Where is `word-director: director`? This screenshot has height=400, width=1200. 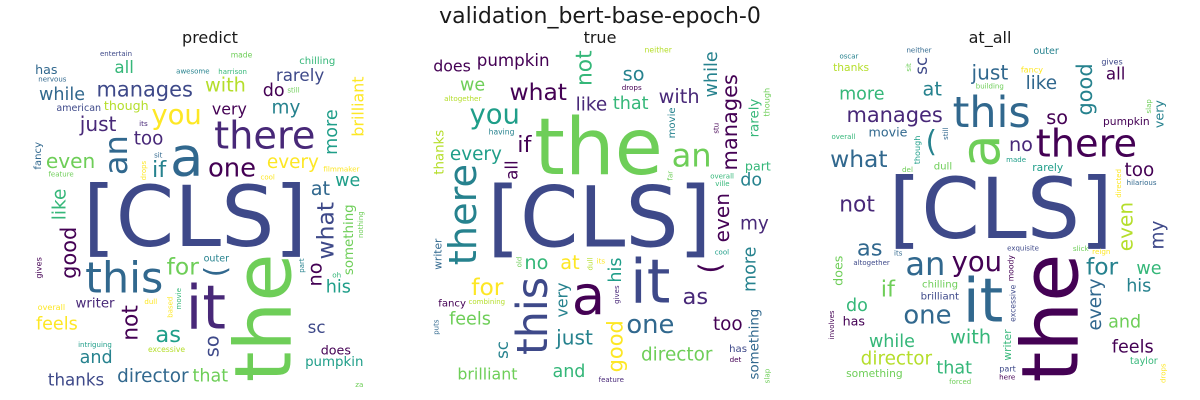 word-director: director is located at coordinates (153, 376).